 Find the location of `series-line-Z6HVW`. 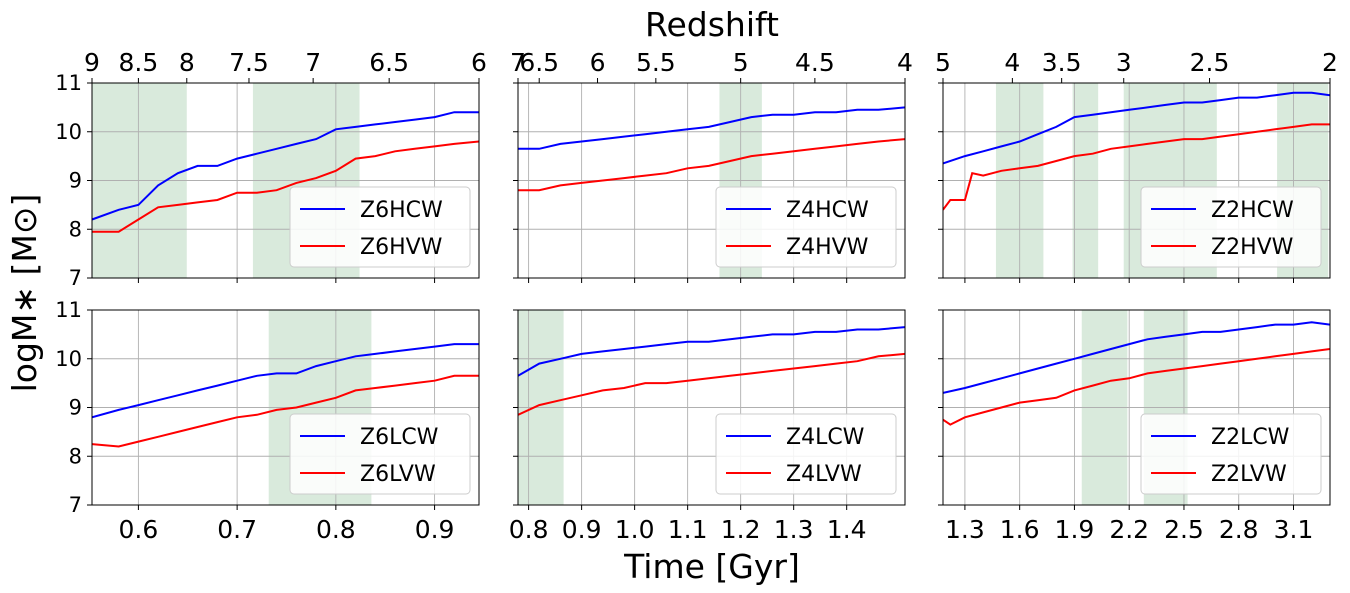

series-line-Z6HVW is located at coordinates (285, 186).